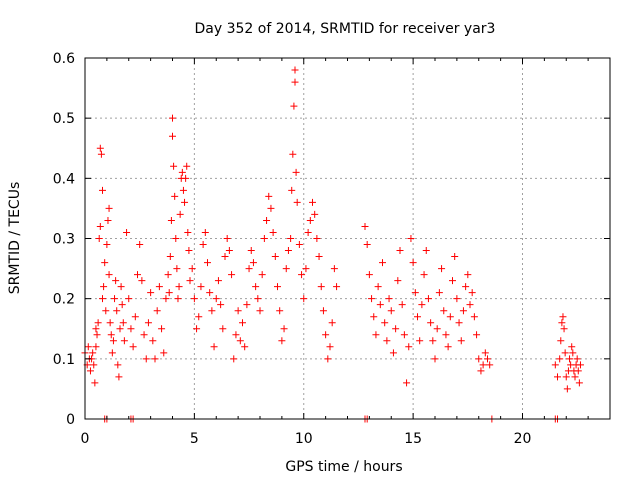 This screenshot has width=640, height=480. What do you see at coordinates (15, 238) in the screenshot?
I see `y-axis-title: SRMTID / TECUs` at bounding box center [15, 238].